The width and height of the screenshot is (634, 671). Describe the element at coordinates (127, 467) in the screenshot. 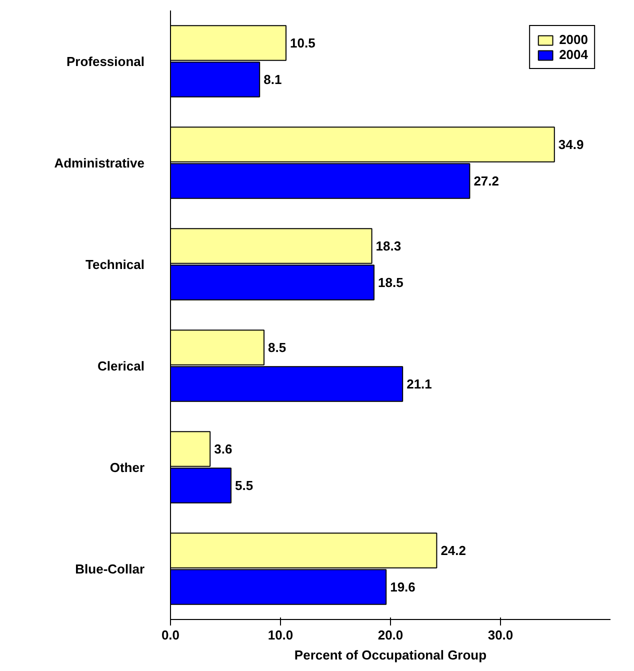

I see `y-tick-label: Other` at that location.